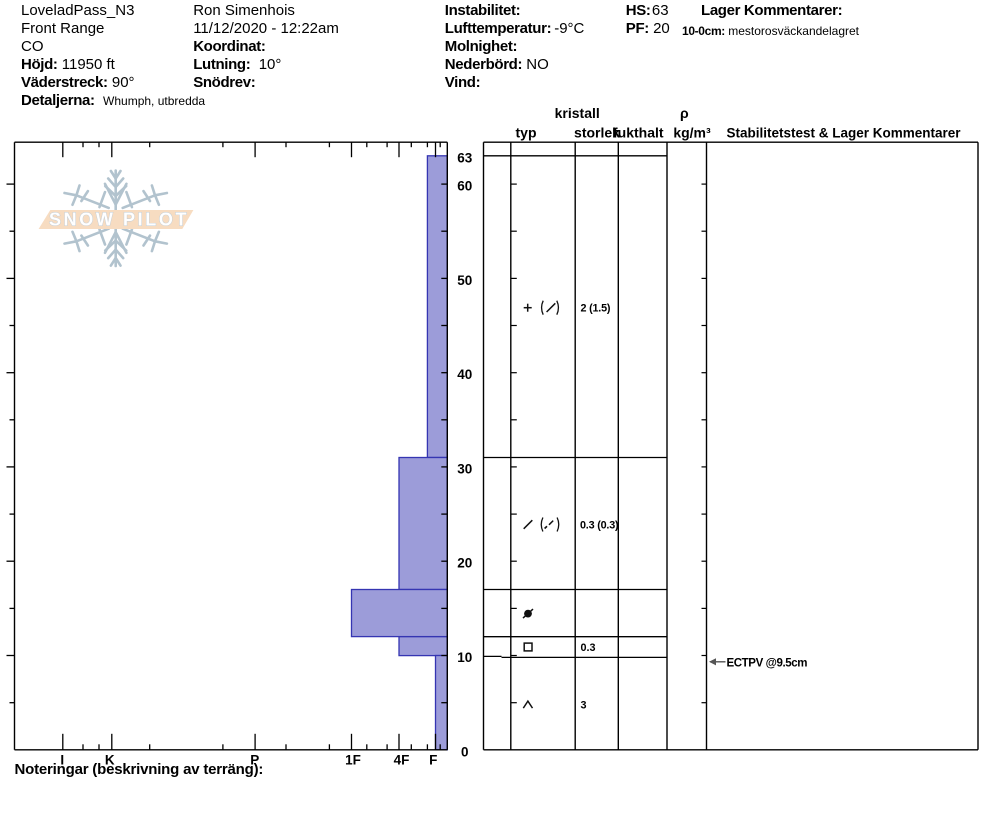  I want to click on svg-text: I, so click(62, 759).